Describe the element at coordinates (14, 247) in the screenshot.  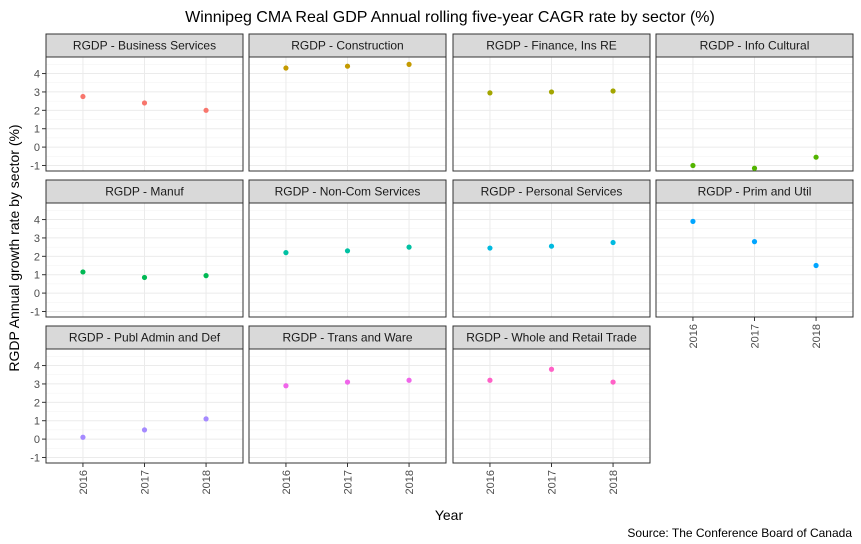
I see `y-axis-title: RGDP Annual growth rate by sector (%)` at that location.